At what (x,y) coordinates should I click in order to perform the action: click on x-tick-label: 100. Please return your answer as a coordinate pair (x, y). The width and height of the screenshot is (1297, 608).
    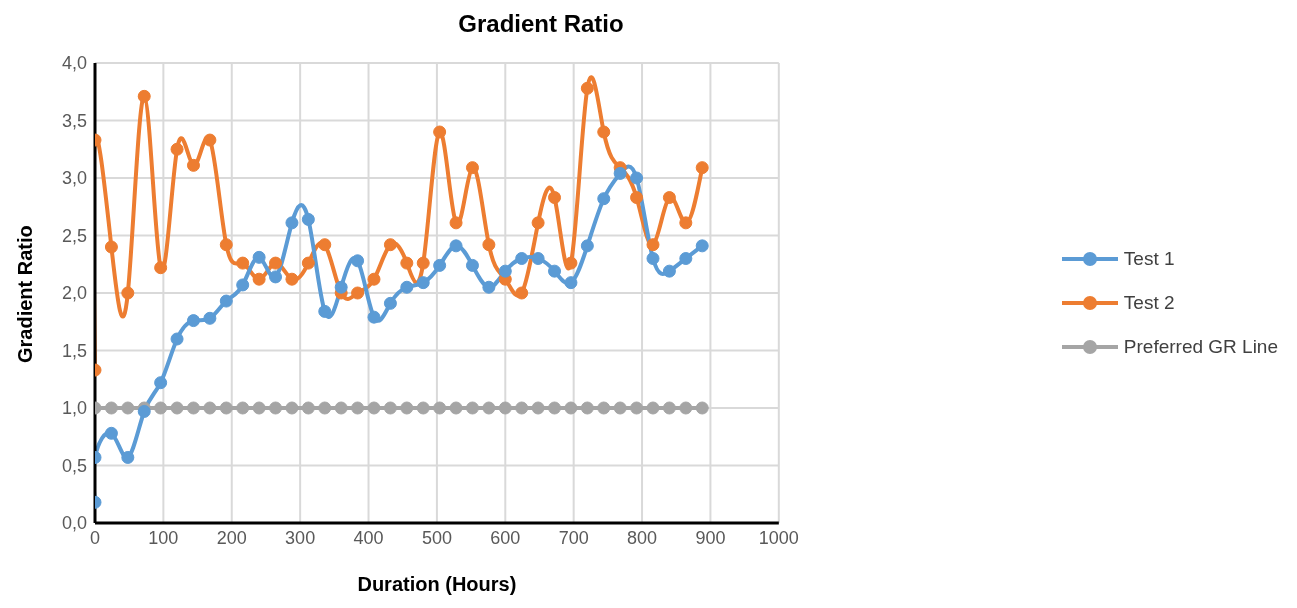
    Looking at the image, I should click on (163, 537).